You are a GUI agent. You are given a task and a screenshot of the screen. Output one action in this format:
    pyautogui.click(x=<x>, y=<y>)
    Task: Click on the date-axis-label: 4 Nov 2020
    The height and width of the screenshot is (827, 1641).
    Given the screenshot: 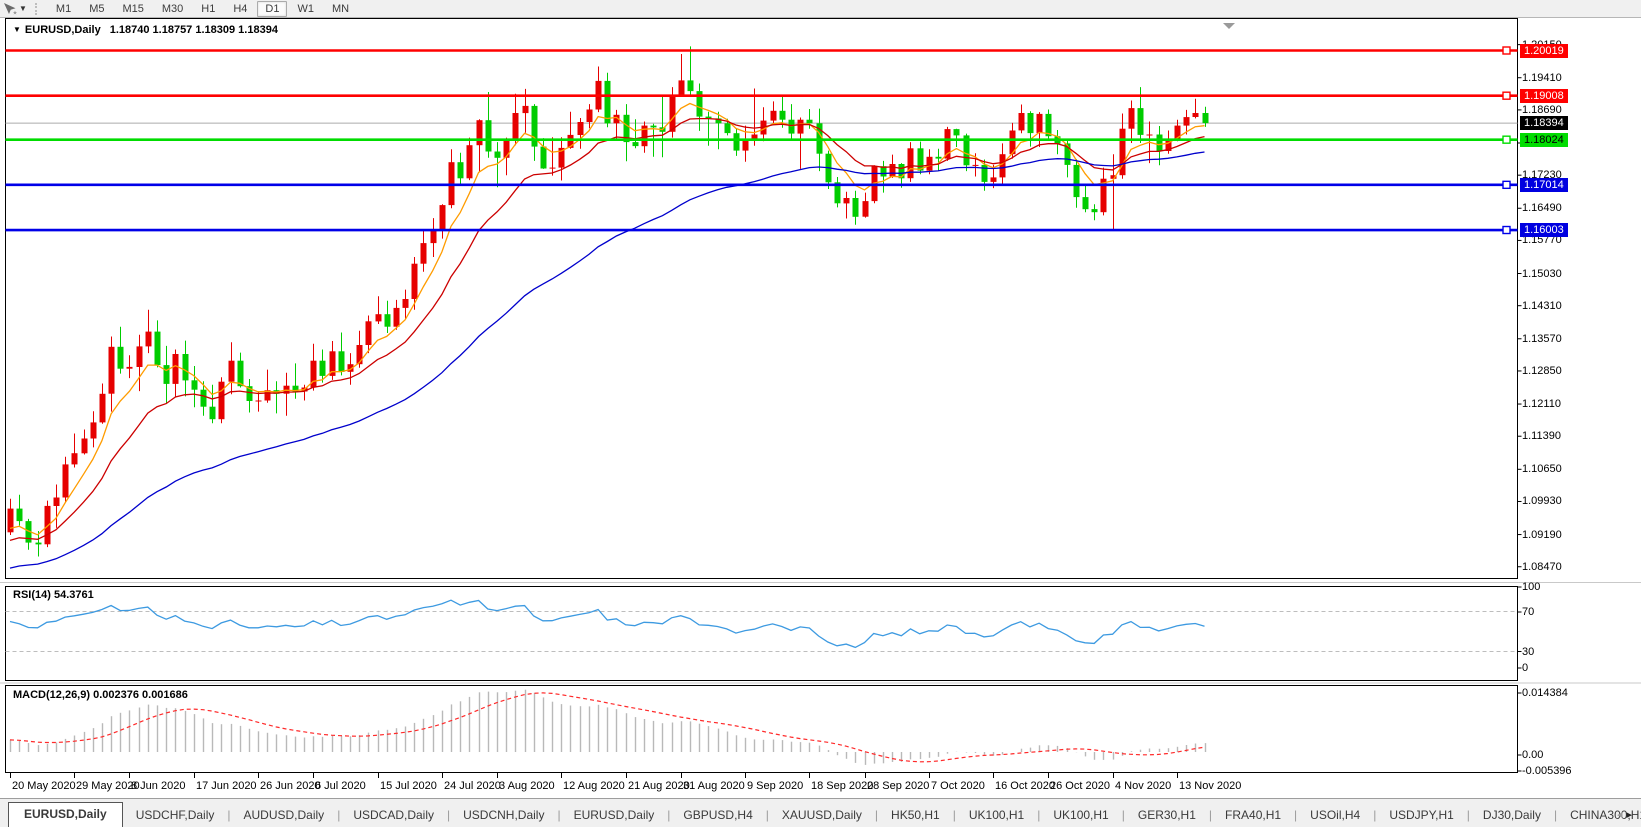 What is the action you would take?
    pyautogui.click(x=1143, y=786)
    